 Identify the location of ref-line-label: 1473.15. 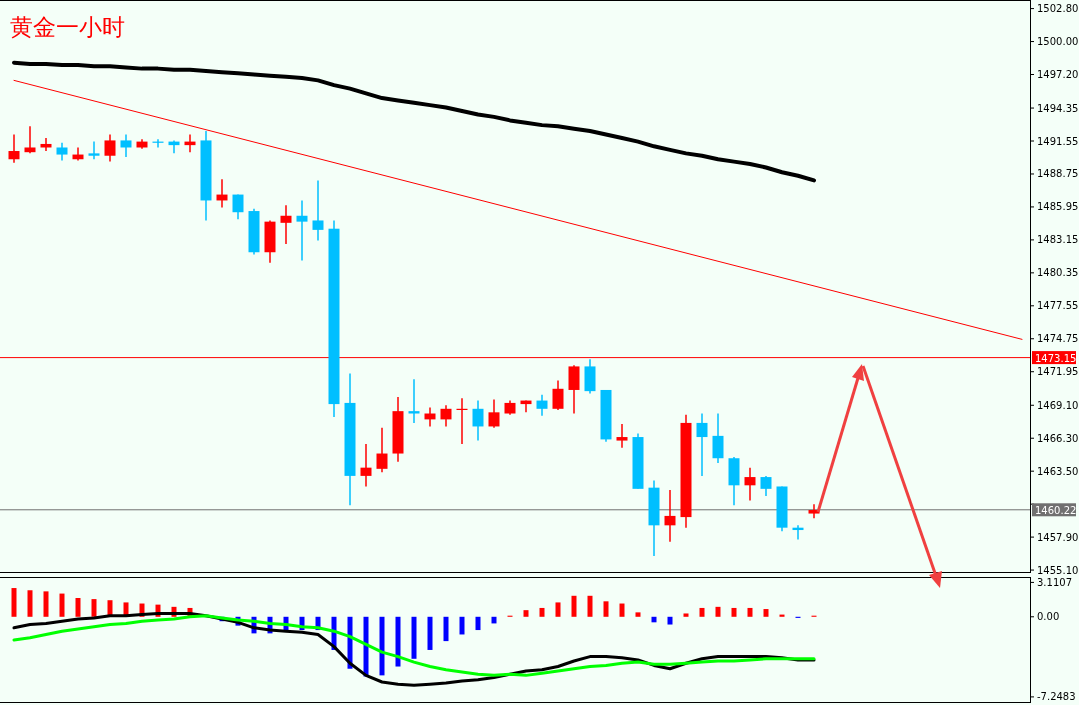
(1056, 358).